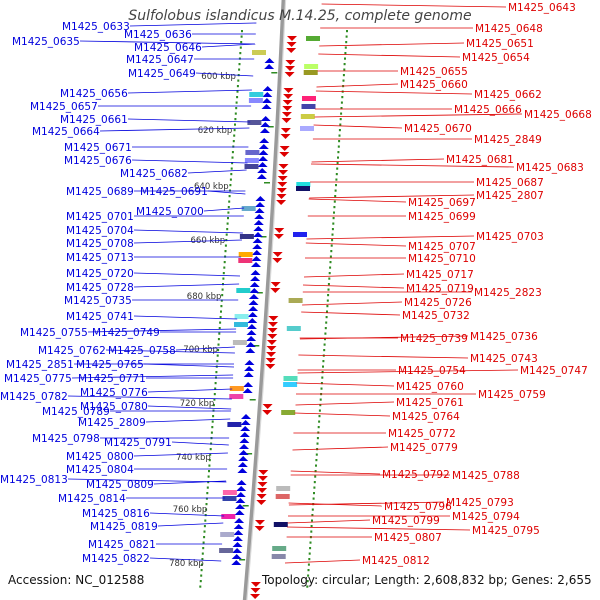 The width and height of the screenshot is (600, 600). Describe the element at coordinates (500, 44) in the screenshot. I see `gene-label: M1425_0651` at that location.